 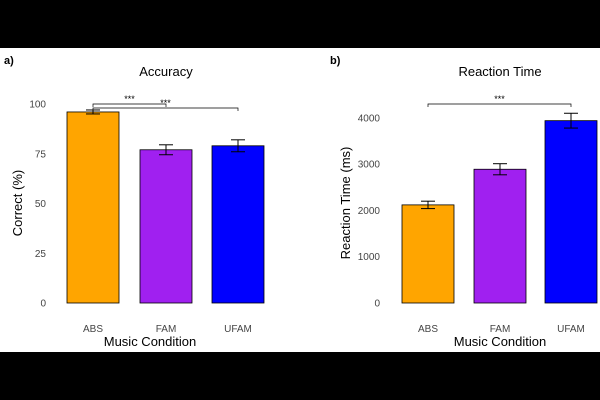 I want to click on chart-title: Reaction Time, so click(x=499, y=71).